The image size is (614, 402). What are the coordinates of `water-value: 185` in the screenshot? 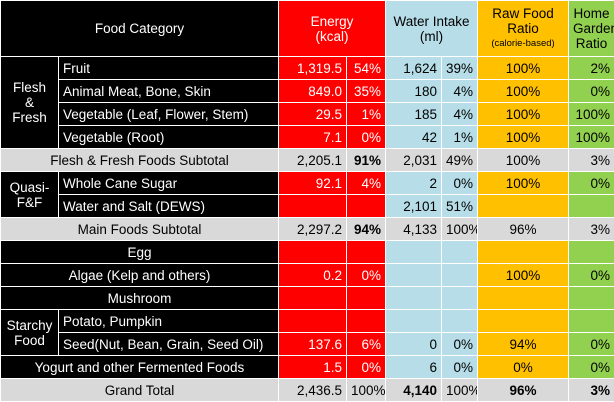 It's located at (414, 114).